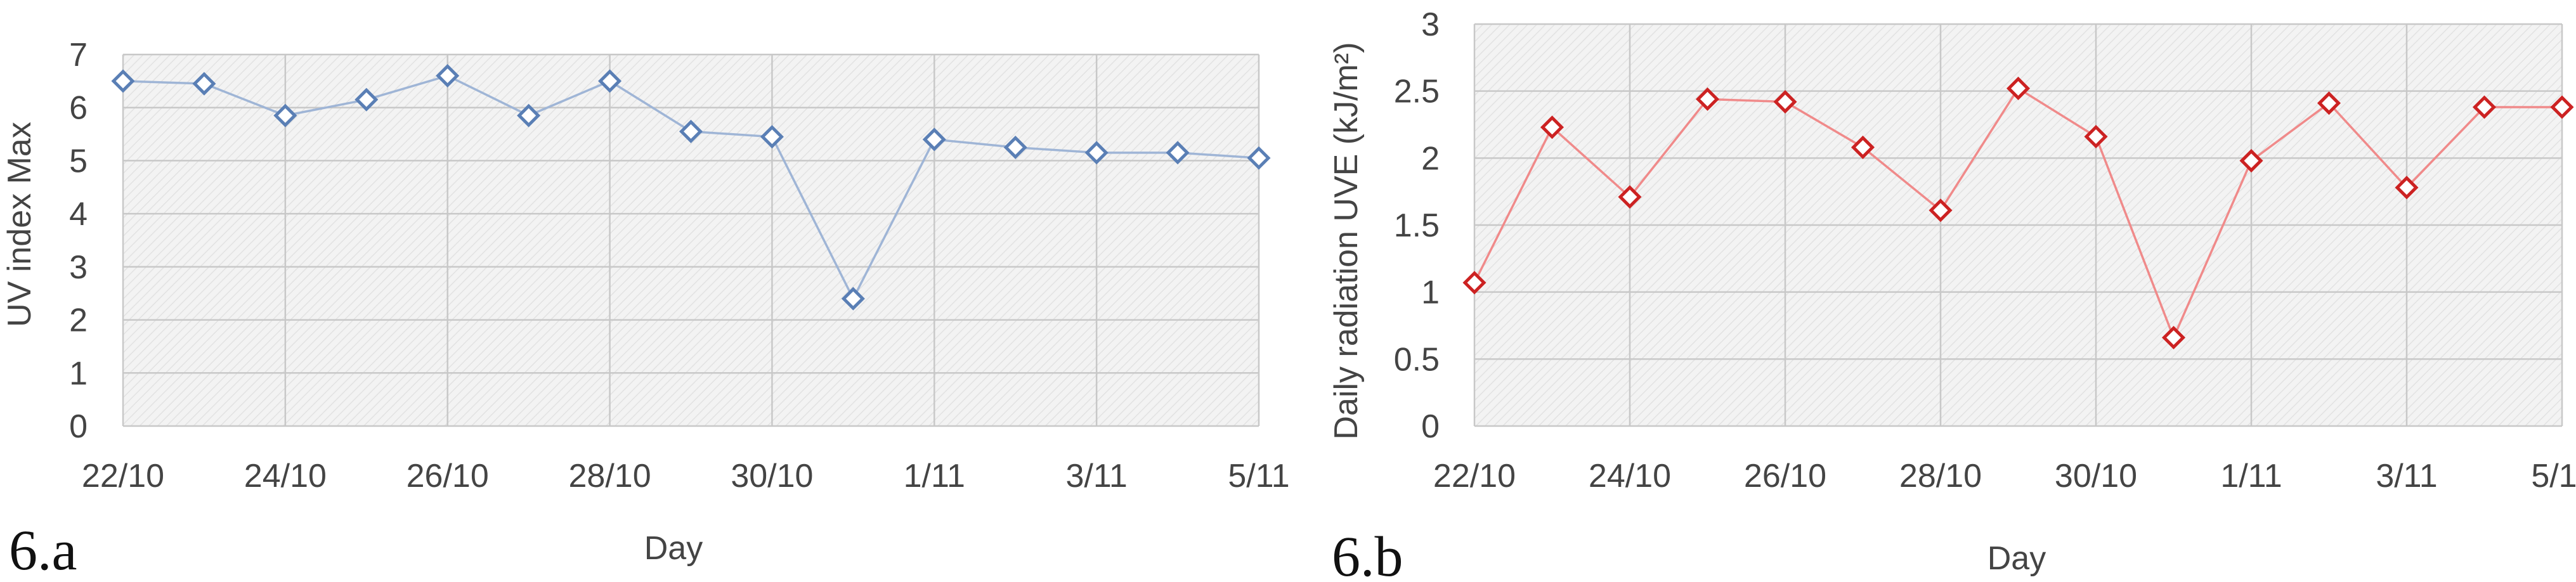  Describe the element at coordinates (78, 108) in the screenshot. I see `y-tick-label: 6` at that location.